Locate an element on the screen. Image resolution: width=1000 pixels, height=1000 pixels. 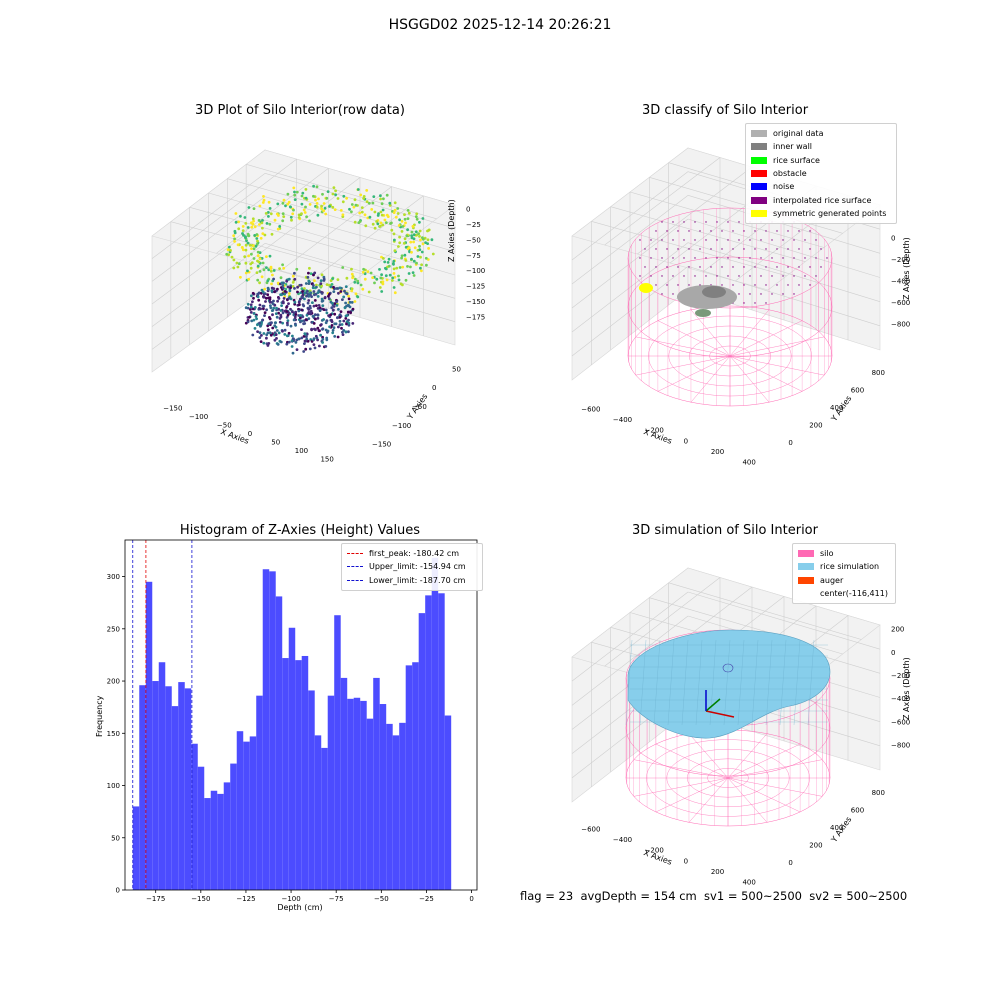
tick-label: −100 is located at coordinates (401, 426).